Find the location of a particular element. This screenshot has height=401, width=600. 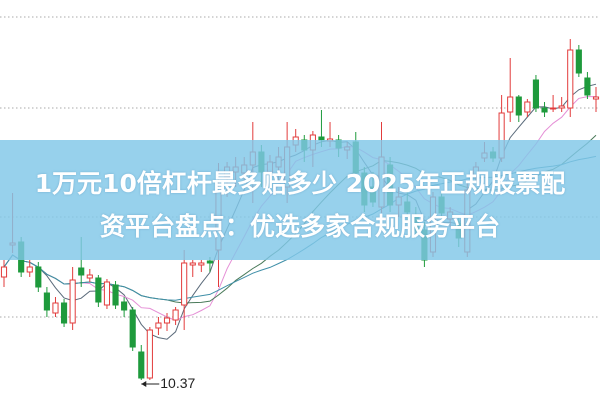

low-pointer-arrow-icon is located at coordinates (144, 384).